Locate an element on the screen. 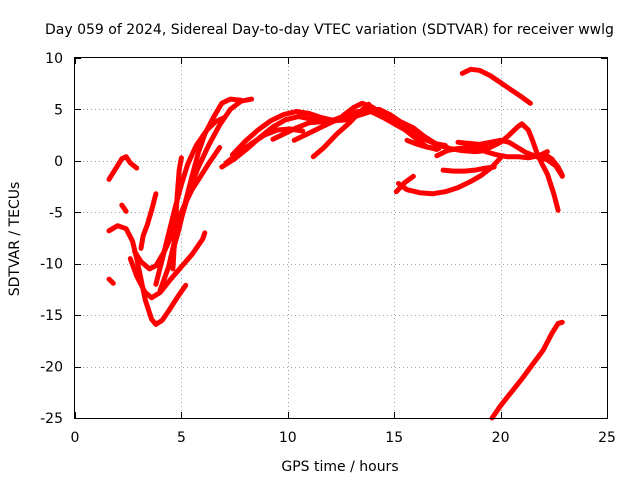 The width and height of the screenshot is (640, 480). x-tick-label-0: 0 is located at coordinates (75, 438).